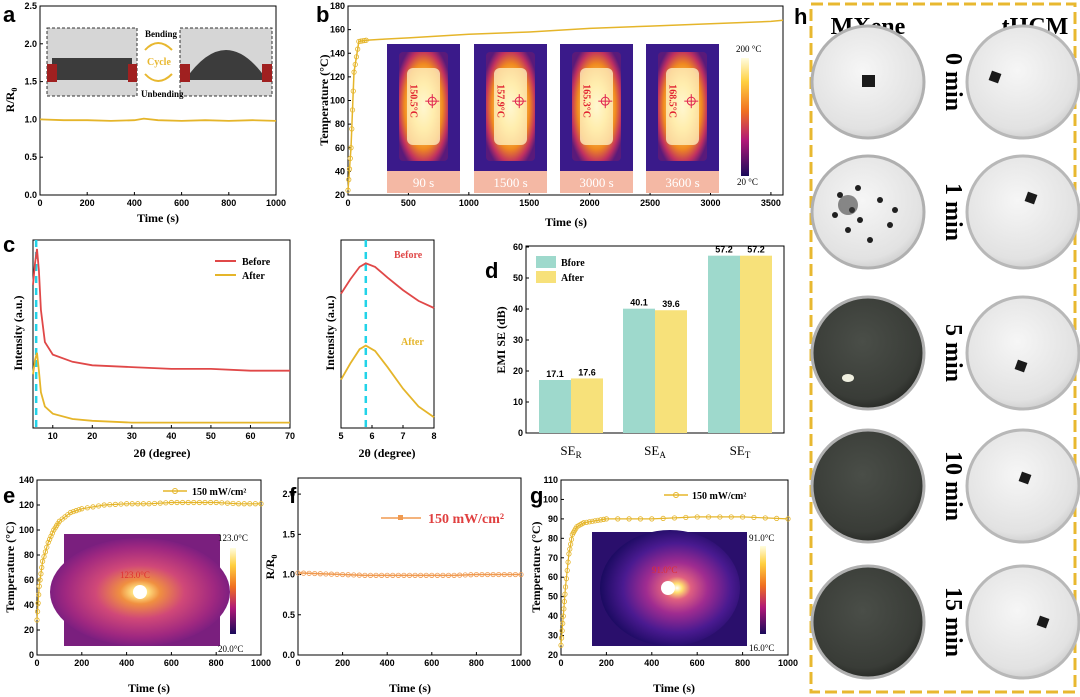  What do you see at coordinates (674, 688) in the screenshot?
I see `panel-g-xlabel: Time (s)` at bounding box center [674, 688].